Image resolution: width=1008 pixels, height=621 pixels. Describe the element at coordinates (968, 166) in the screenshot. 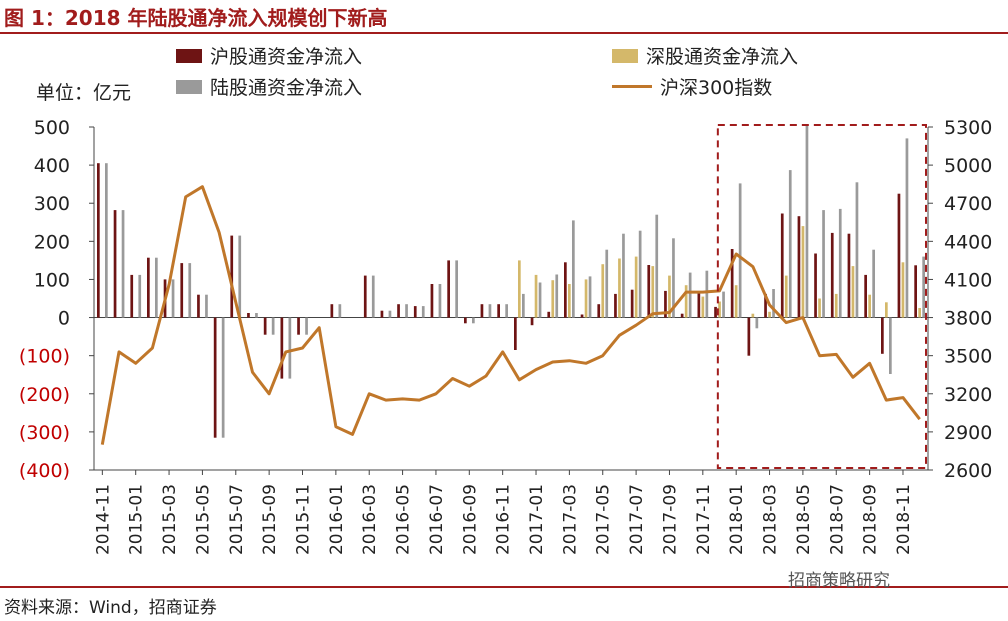

I see `y-right-tick-label: 5000` at that location.